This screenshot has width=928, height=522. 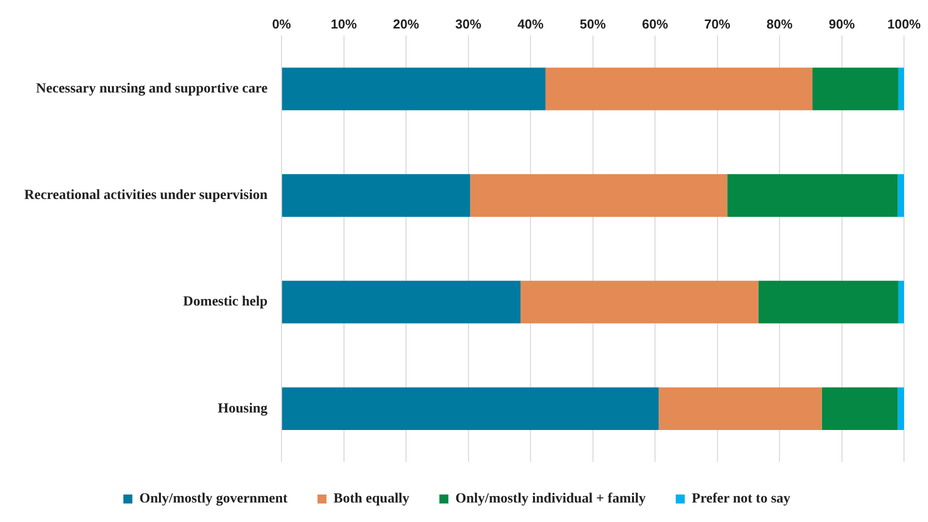 I want to click on legend-label: Both equally, so click(x=372, y=499).